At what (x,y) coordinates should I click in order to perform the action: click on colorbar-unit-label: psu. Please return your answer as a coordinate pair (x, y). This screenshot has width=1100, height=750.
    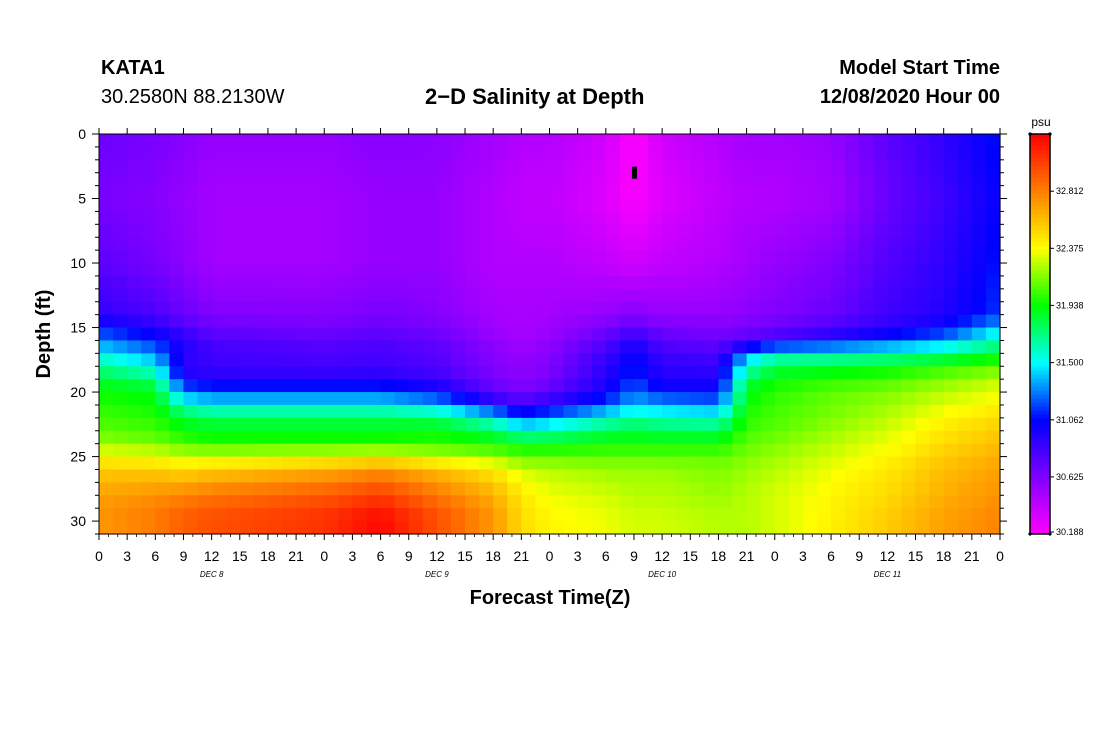
    Looking at the image, I should click on (1040, 122).